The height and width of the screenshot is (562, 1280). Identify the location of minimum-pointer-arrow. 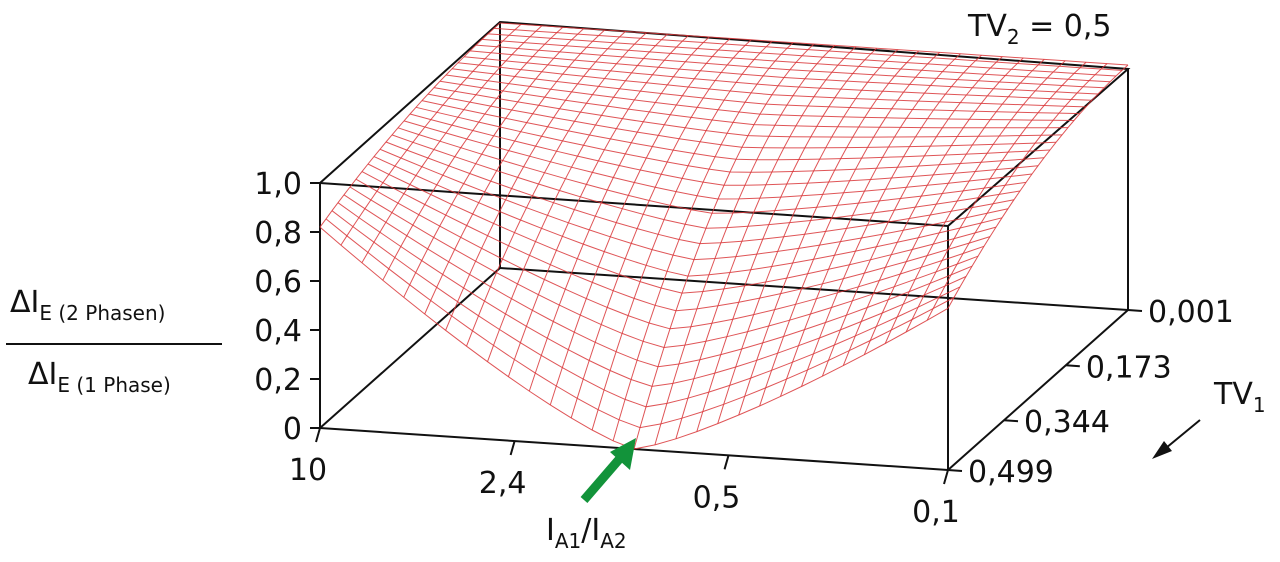
(608, 470).